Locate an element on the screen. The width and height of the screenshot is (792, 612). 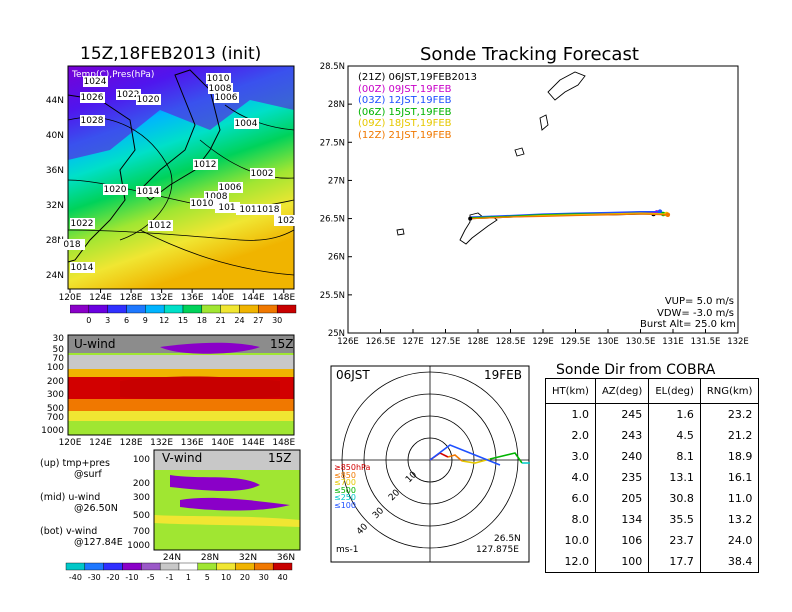
track-lon-label: 126E is located at coordinates (348, 342).